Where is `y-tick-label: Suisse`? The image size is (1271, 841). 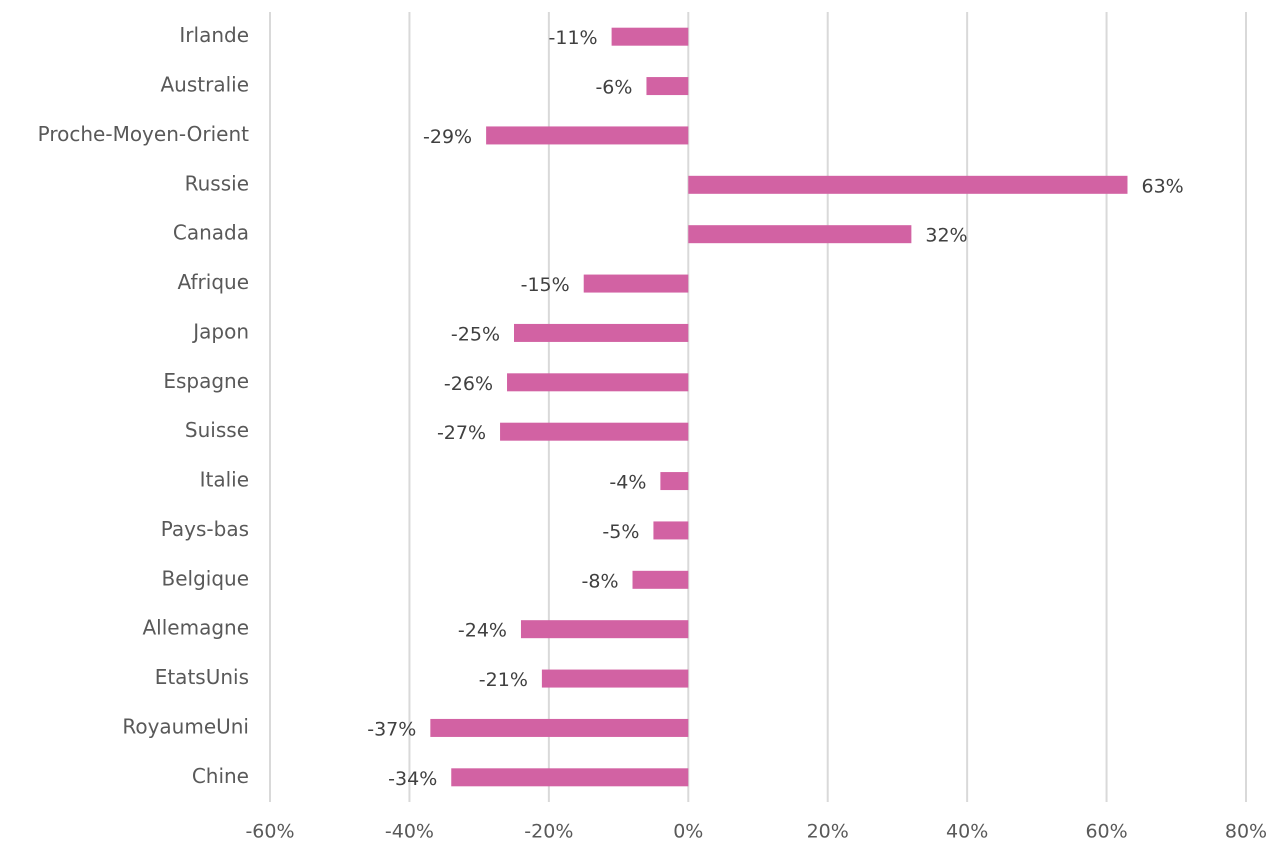 y-tick-label: Suisse is located at coordinates (217, 430).